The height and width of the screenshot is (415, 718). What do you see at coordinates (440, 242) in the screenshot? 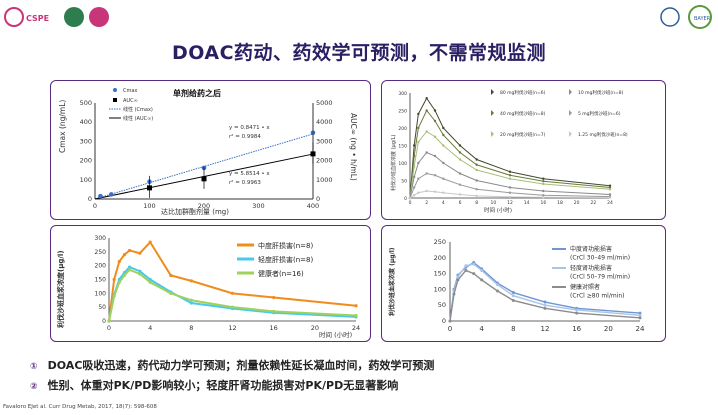
I see `chart4-y-tick: 250` at bounding box center [440, 242].